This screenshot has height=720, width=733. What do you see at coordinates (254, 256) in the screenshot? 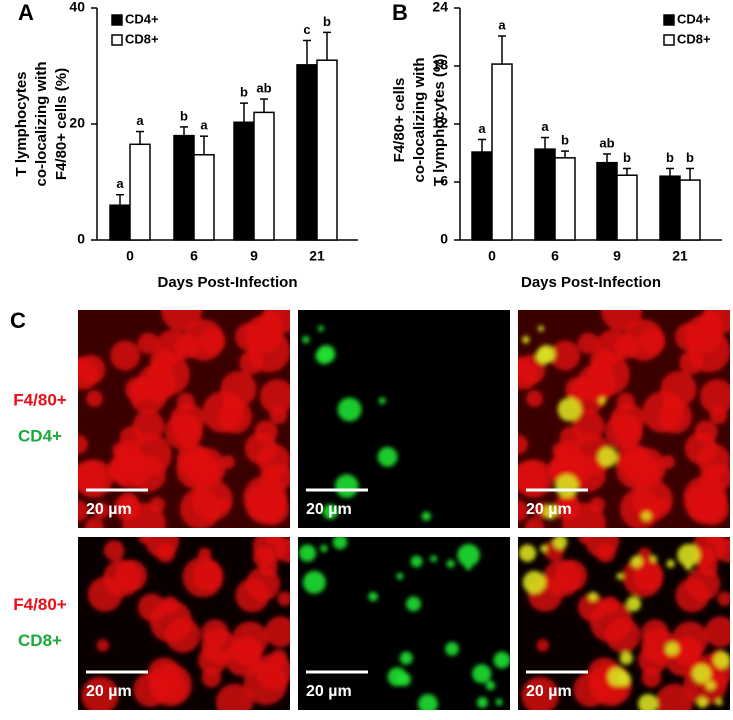
I see `x-tick-label: 9` at bounding box center [254, 256].